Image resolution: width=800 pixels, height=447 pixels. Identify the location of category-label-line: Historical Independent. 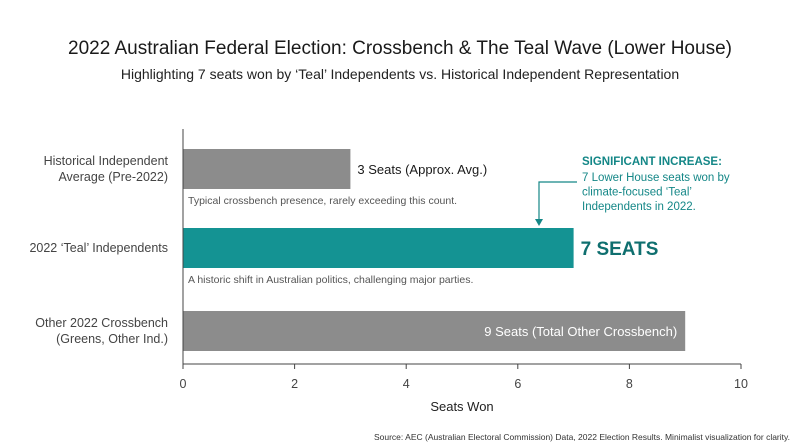
(106, 161).